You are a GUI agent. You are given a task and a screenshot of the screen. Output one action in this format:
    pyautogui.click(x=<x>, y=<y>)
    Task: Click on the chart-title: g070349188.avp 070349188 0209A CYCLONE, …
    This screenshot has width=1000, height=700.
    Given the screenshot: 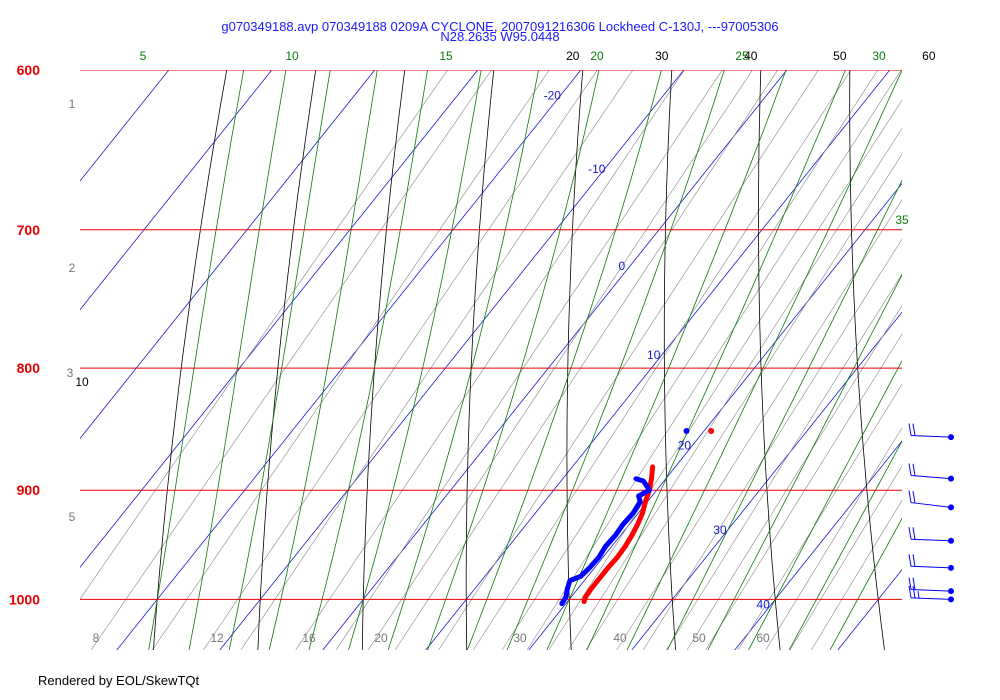 What is the action you would take?
    pyautogui.click(x=499, y=26)
    